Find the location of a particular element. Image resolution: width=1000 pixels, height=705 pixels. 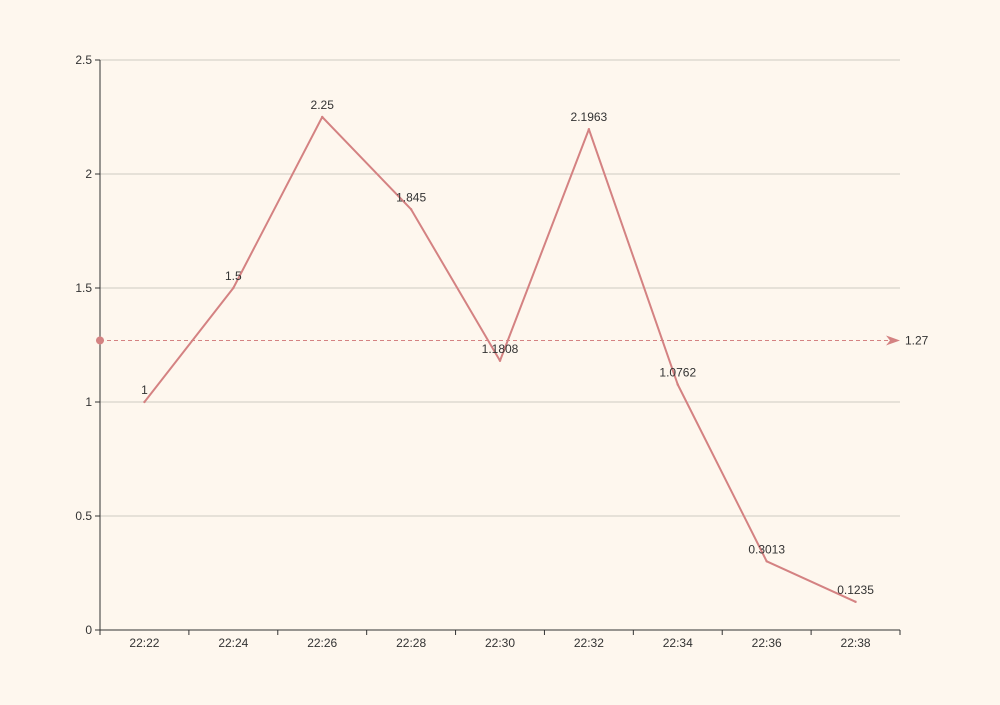

x-tick-label: 22:24 is located at coordinates (233, 643).